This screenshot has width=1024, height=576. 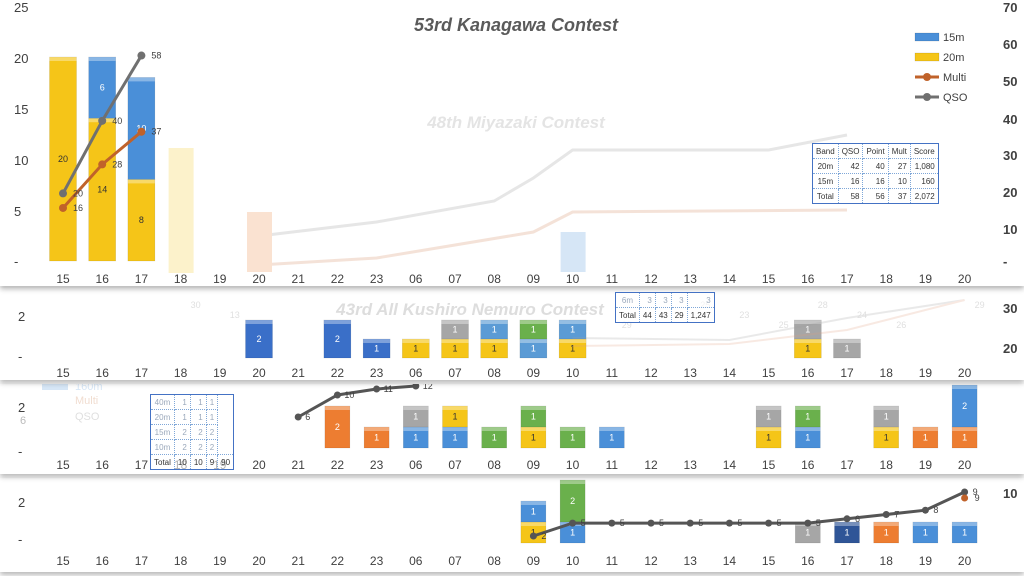 I want to click on ghost-table-band-3-cell-0-3: 1, so click(x=212, y=402).